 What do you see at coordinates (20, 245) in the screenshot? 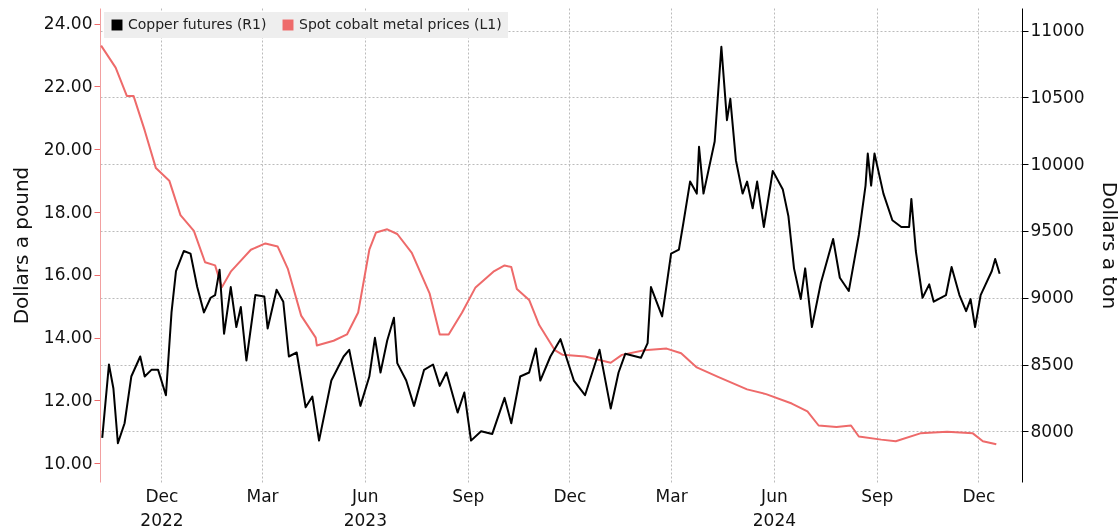
I see `y-axis-title: Dollars a pound` at bounding box center [20, 245].